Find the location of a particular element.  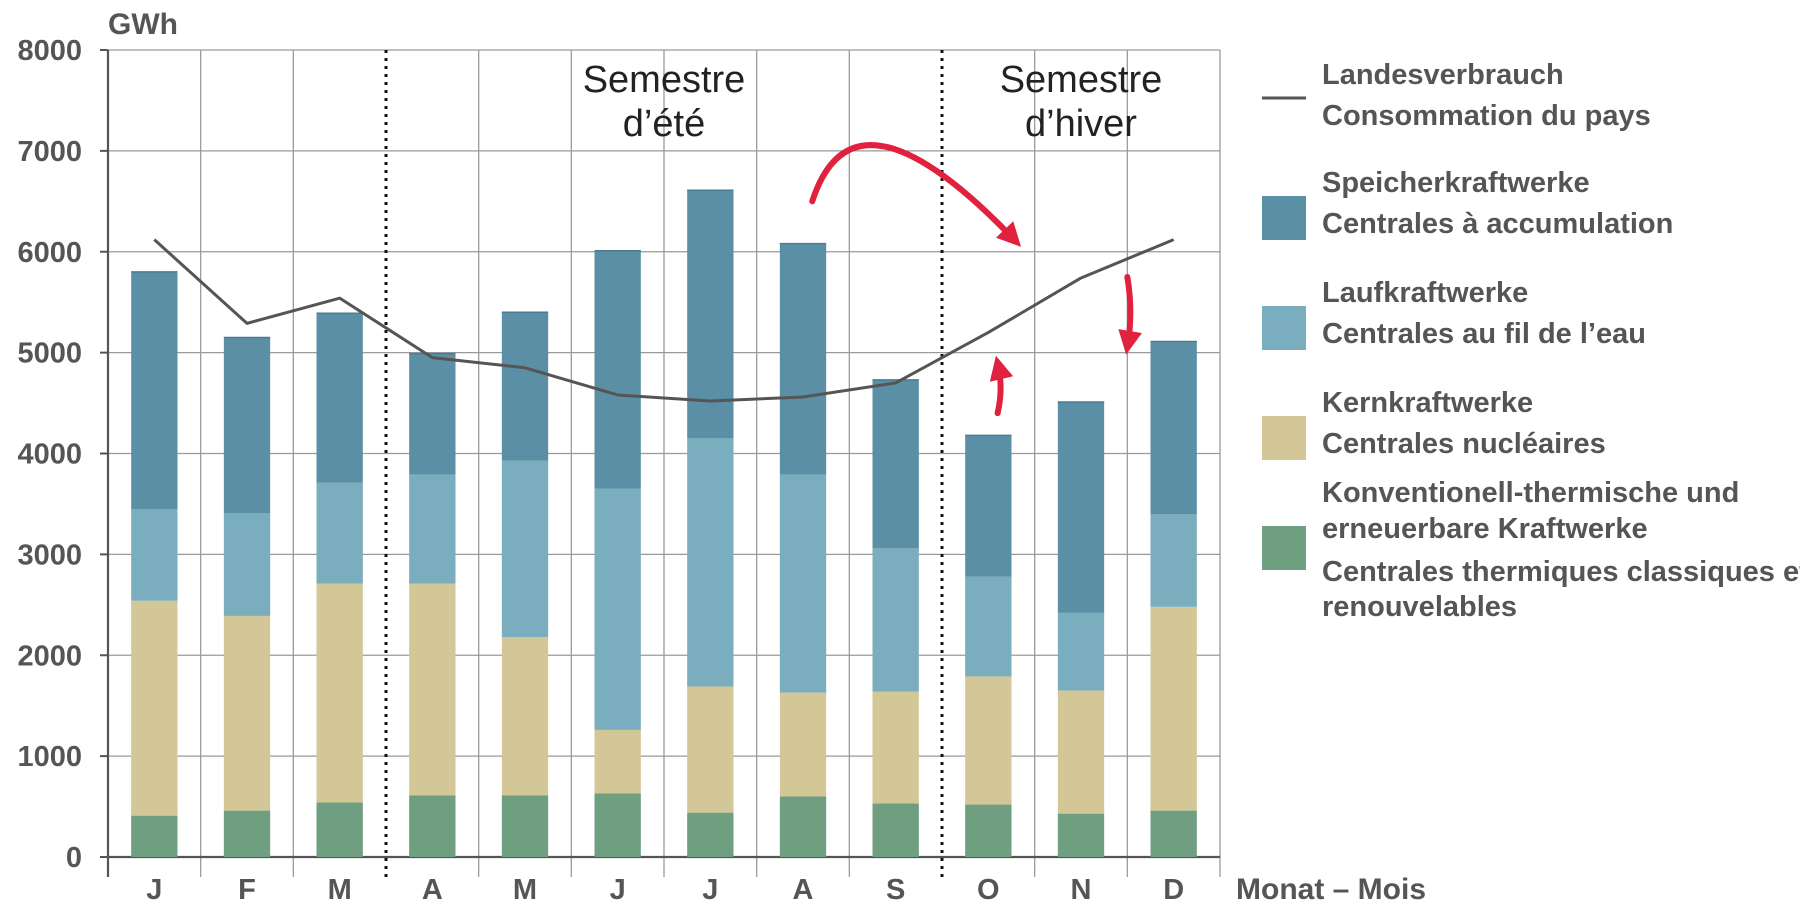

consumption-line-layer is located at coordinates (664, 320).